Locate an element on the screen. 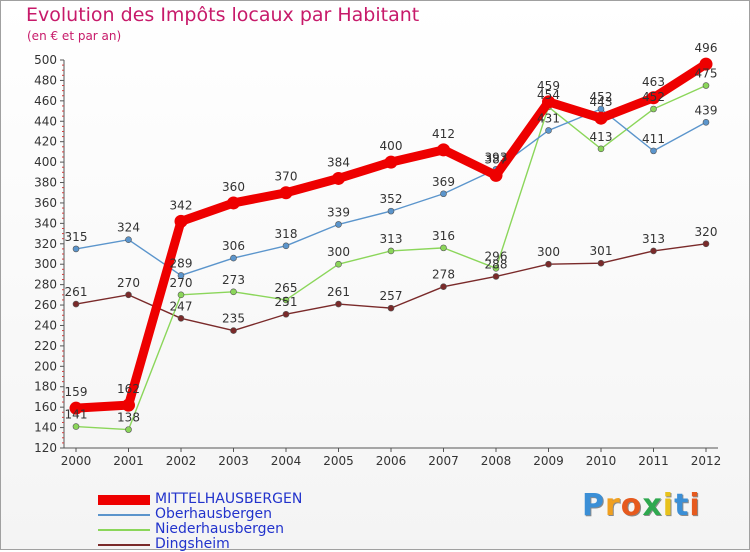  y-tick-label: 240 is located at coordinates (45, 325).